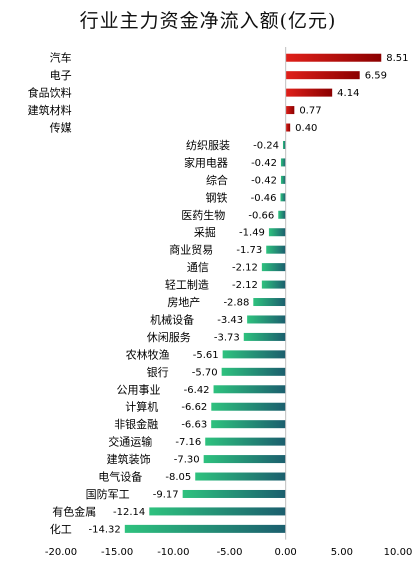 The height and width of the screenshot is (565, 416). What do you see at coordinates (206, 355) in the screenshot?
I see `data-label: -5.61` at bounding box center [206, 355].